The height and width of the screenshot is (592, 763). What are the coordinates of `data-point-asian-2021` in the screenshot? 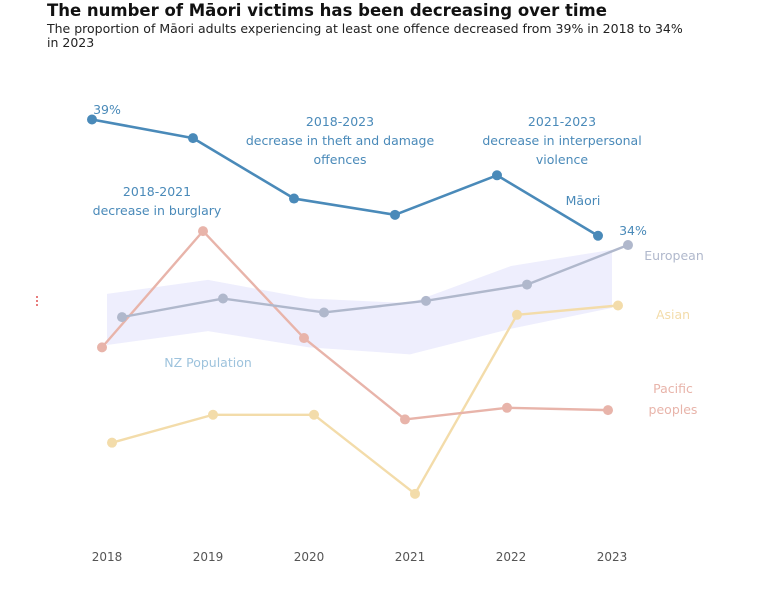 It's located at (415, 493).